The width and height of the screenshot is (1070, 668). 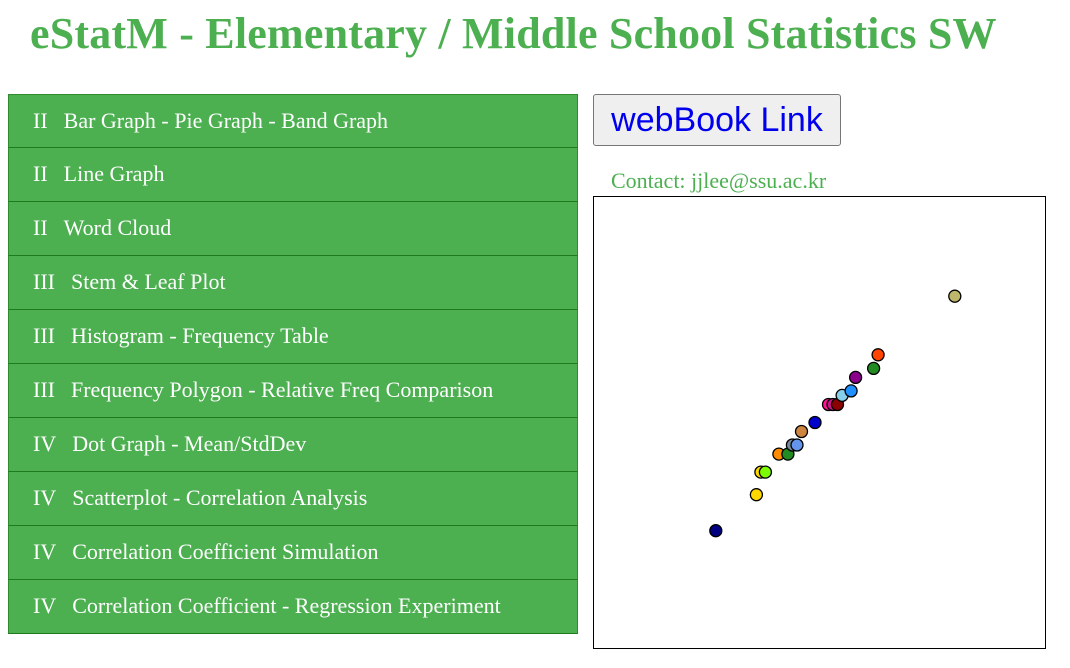 What do you see at coordinates (199, 335) in the screenshot?
I see `menu-item-label: Histogram - Frequency Table` at bounding box center [199, 335].